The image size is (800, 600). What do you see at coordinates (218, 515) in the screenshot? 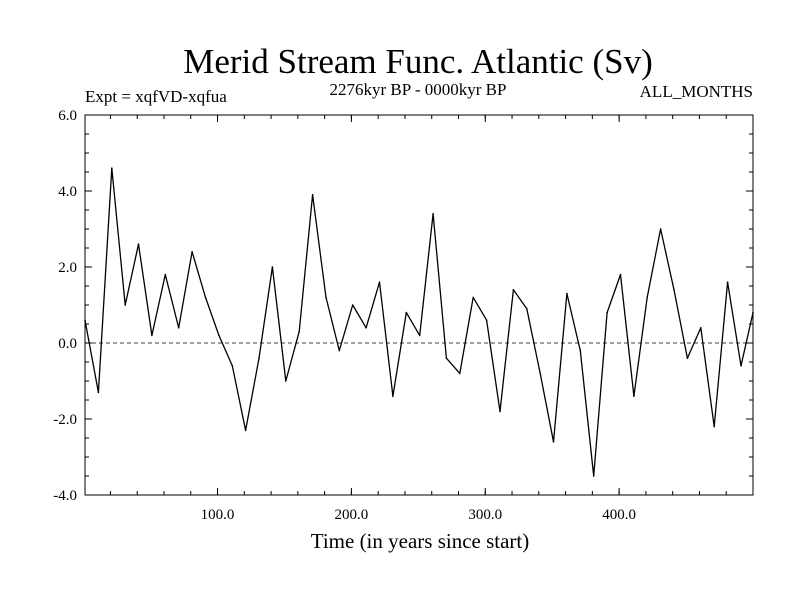
I see `x-tick-label: 100.0` at bounding box center [218, 515].